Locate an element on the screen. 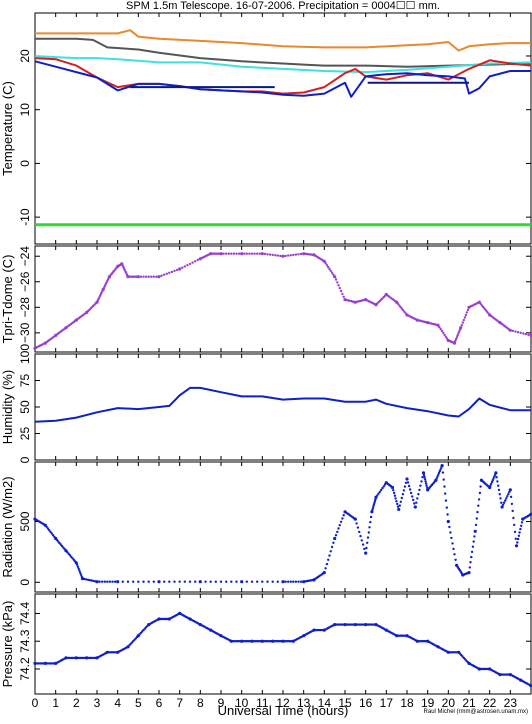 Image resolution: width=532 pixels, height=724 pixels. series-blue is located at coordinates (282, 79).